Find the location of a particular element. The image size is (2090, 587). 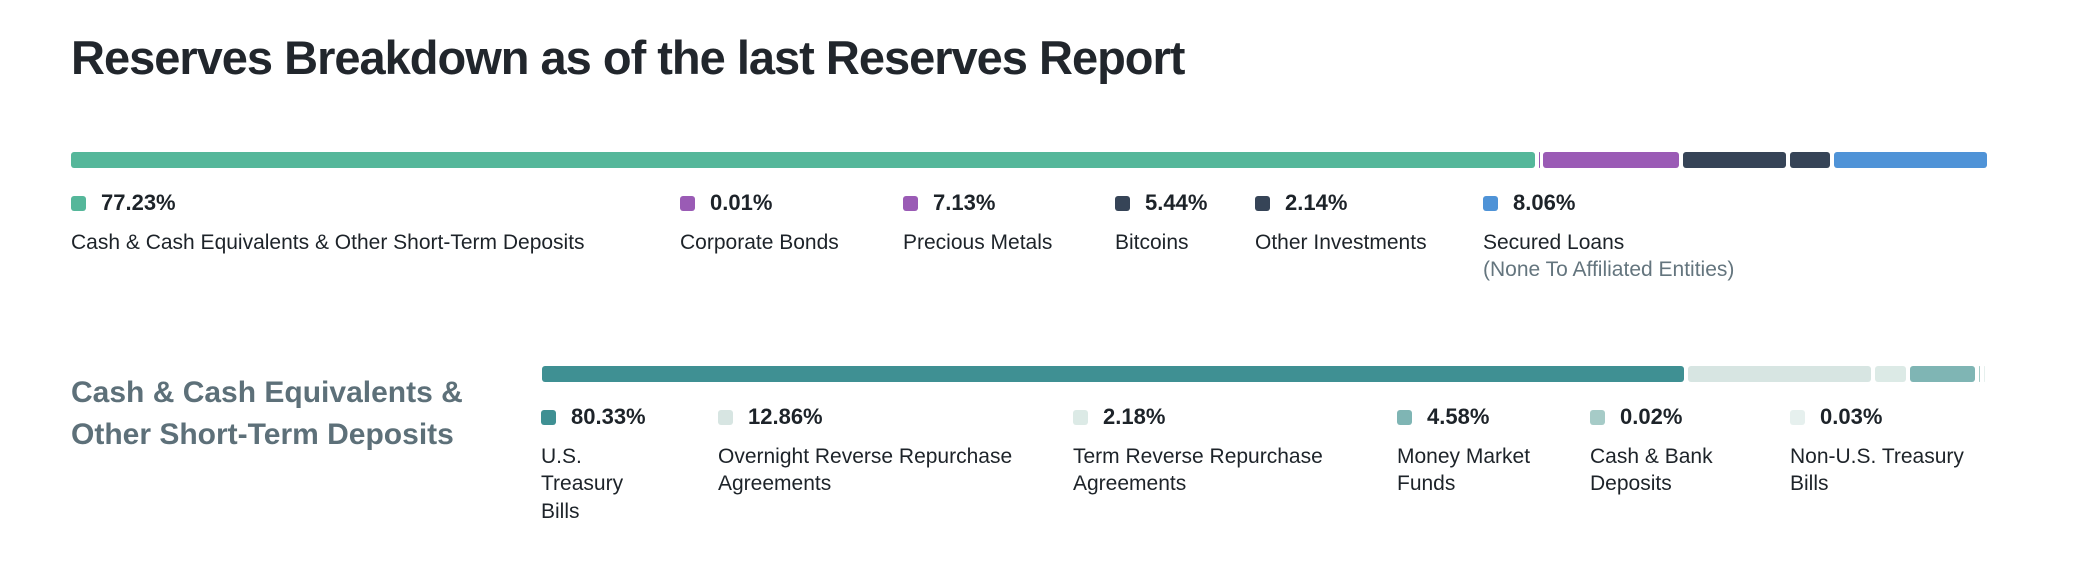

legend-label: Non-U.S. Treasury Bills is located at coordinates (1877, 470).